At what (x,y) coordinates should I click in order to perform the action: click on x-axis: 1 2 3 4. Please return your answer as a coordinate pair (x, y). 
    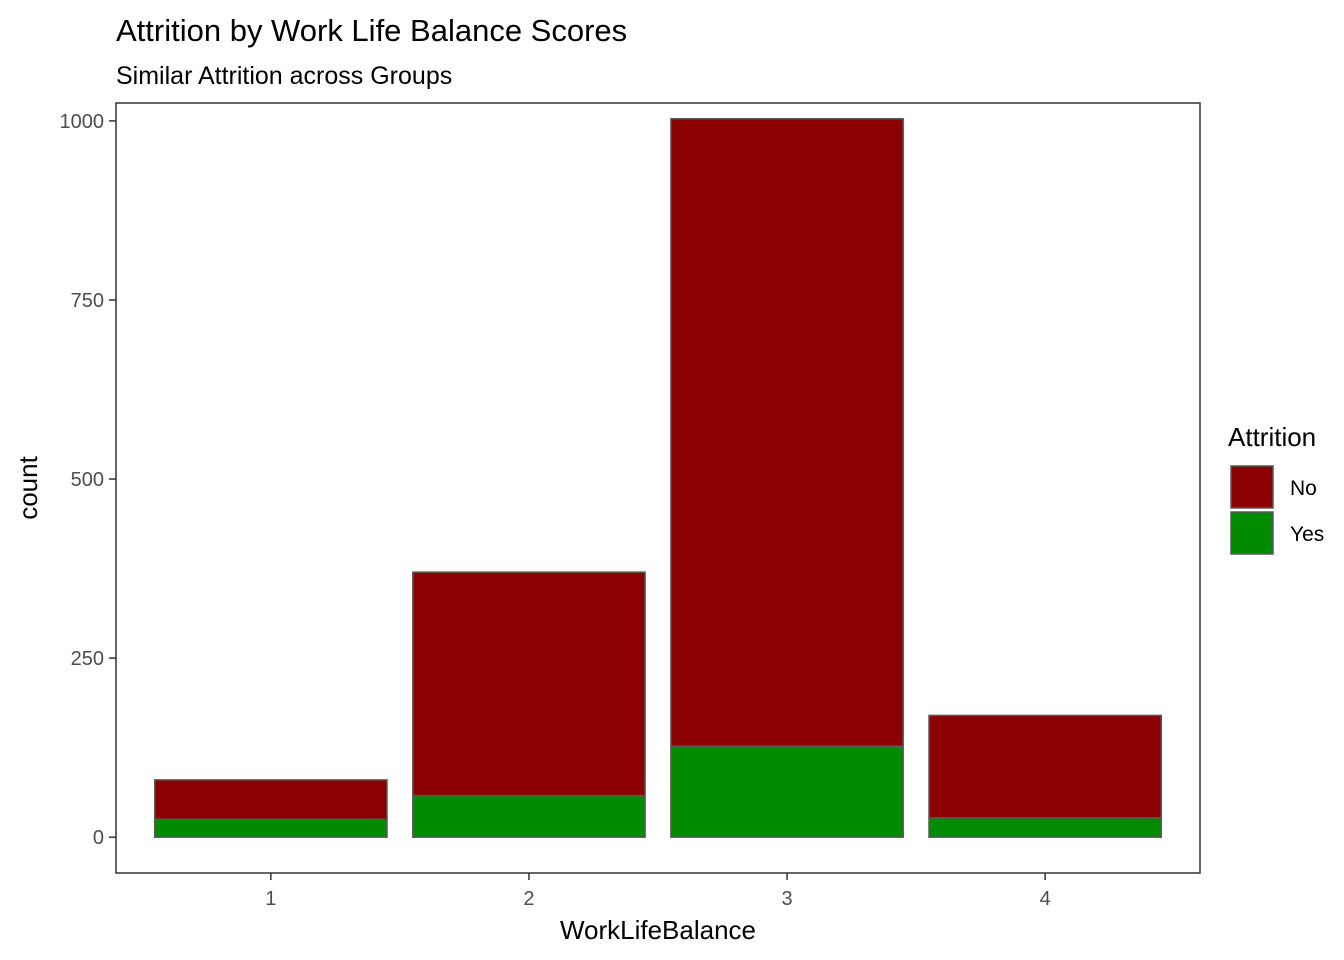
    Looking at the image, I should click on (658, 891).